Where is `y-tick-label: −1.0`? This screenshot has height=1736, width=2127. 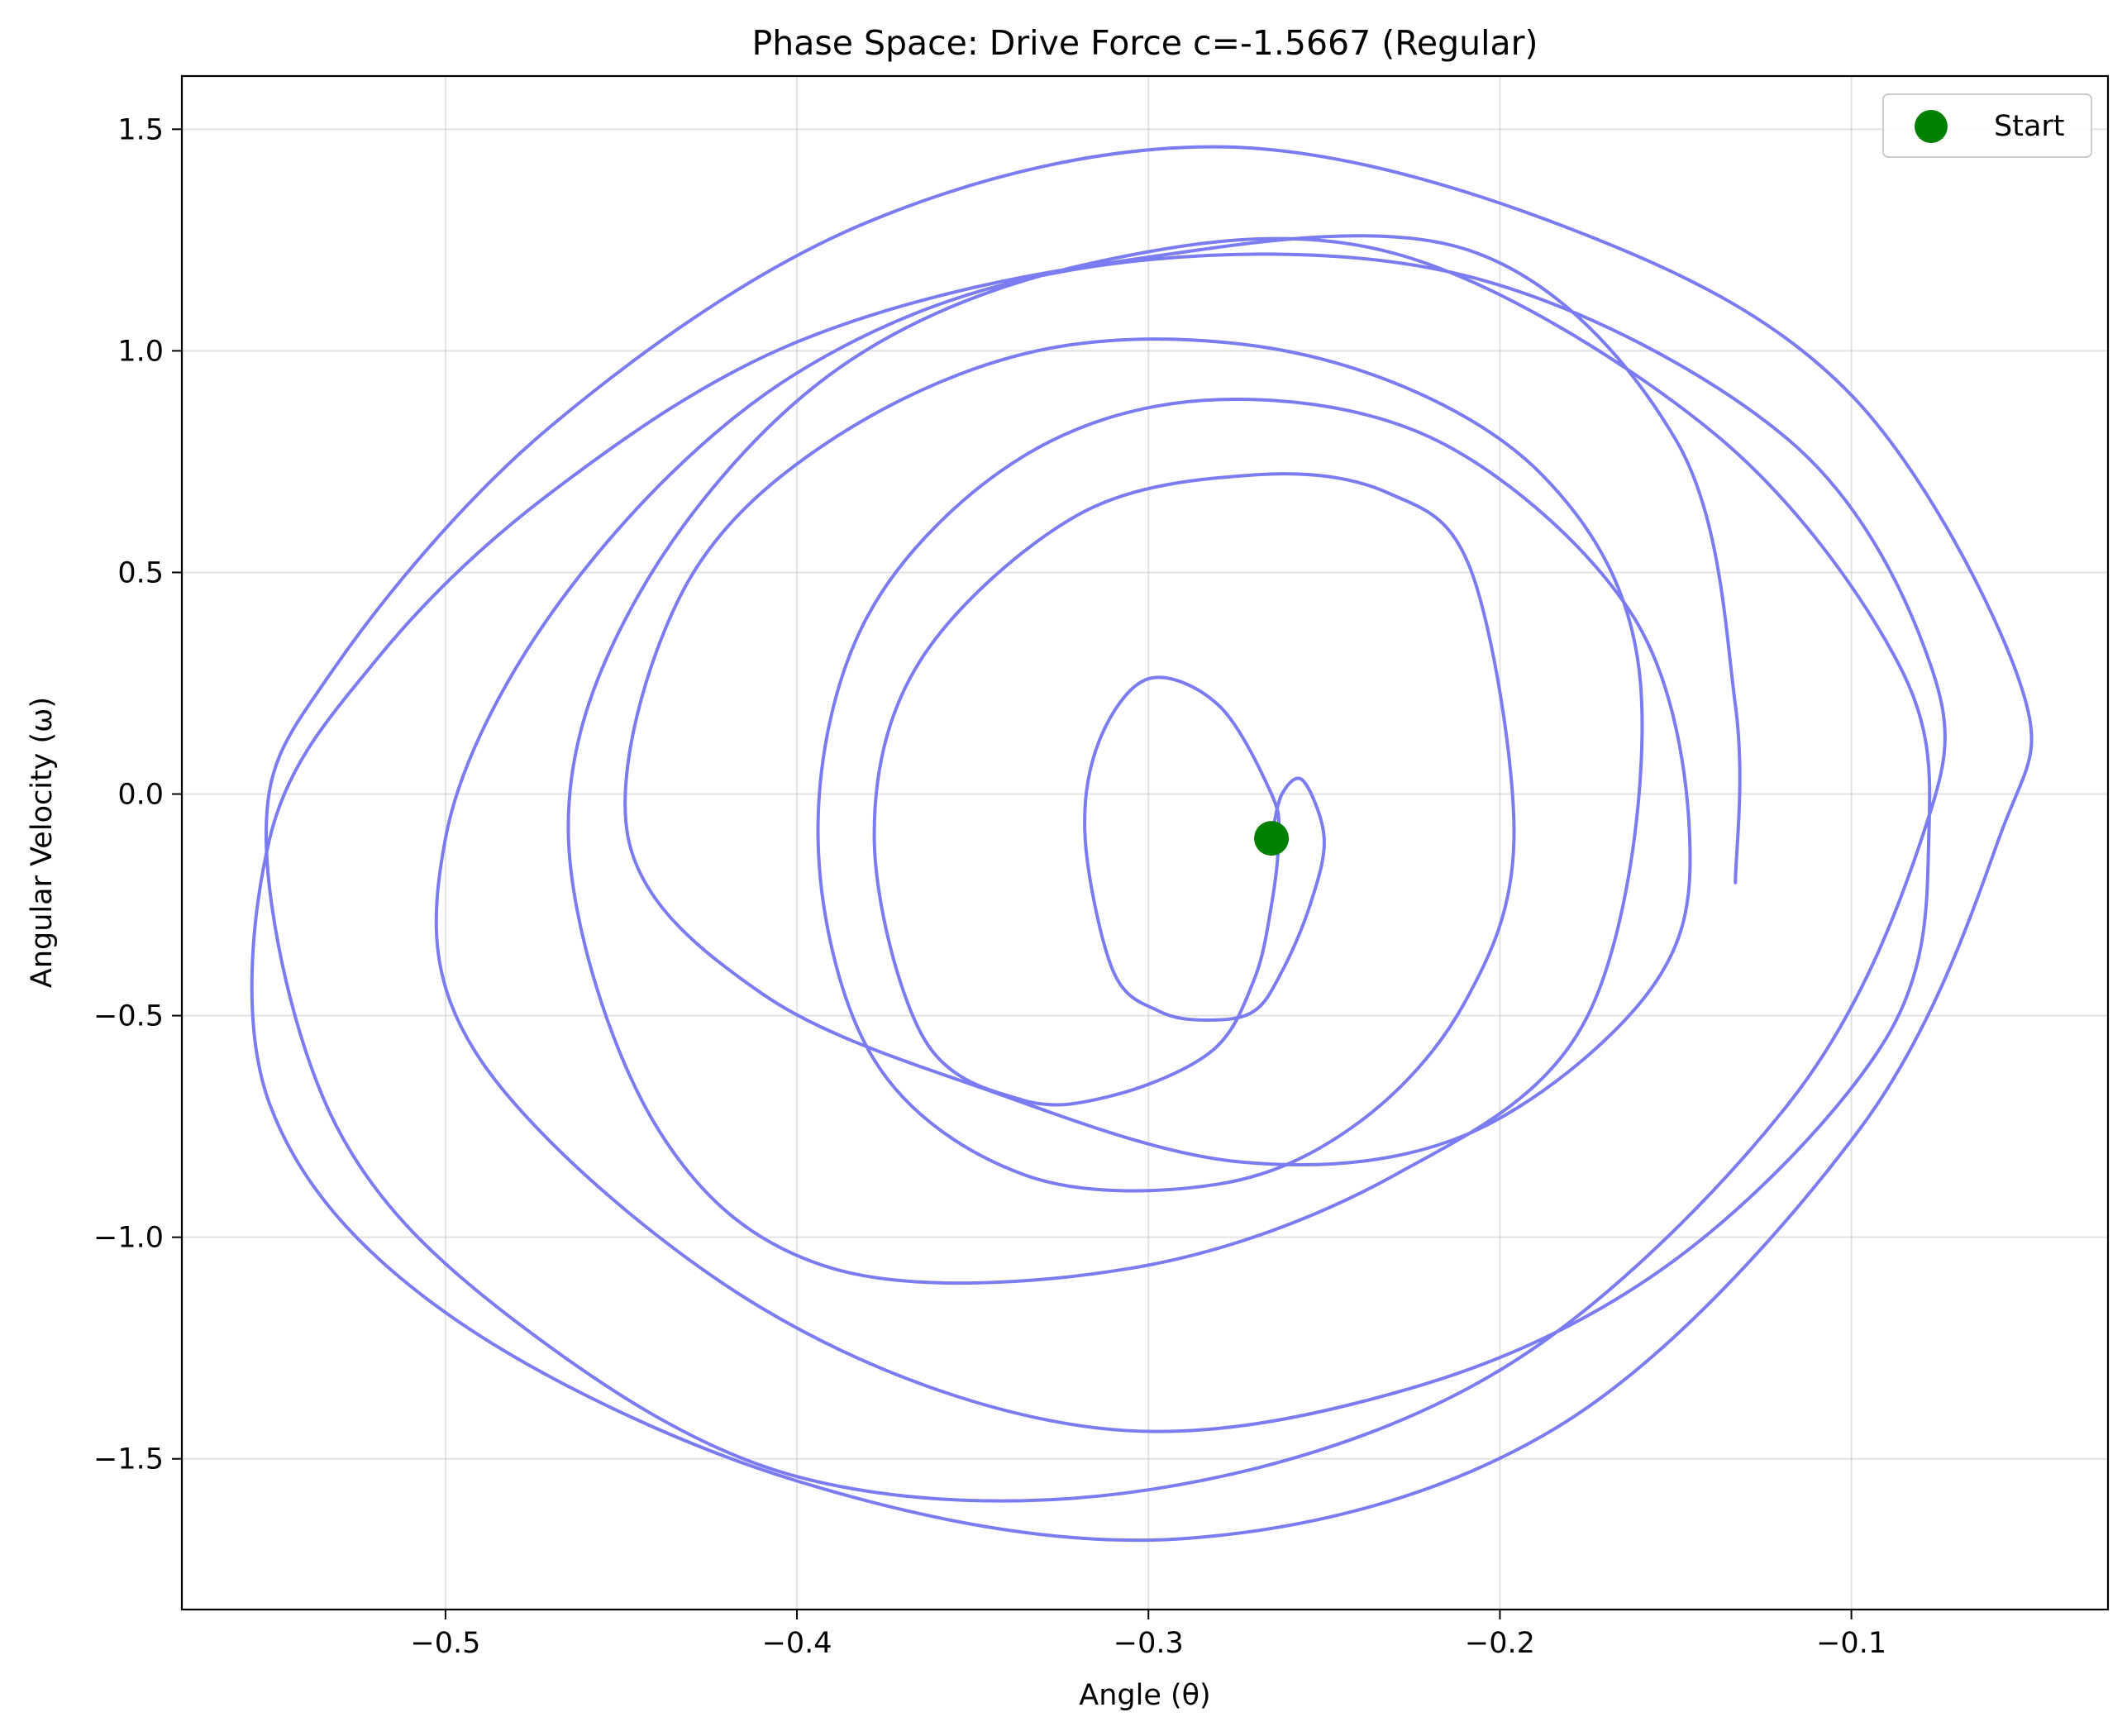 y-tick-label: −1.0 is located at coordinates (128, 1238).